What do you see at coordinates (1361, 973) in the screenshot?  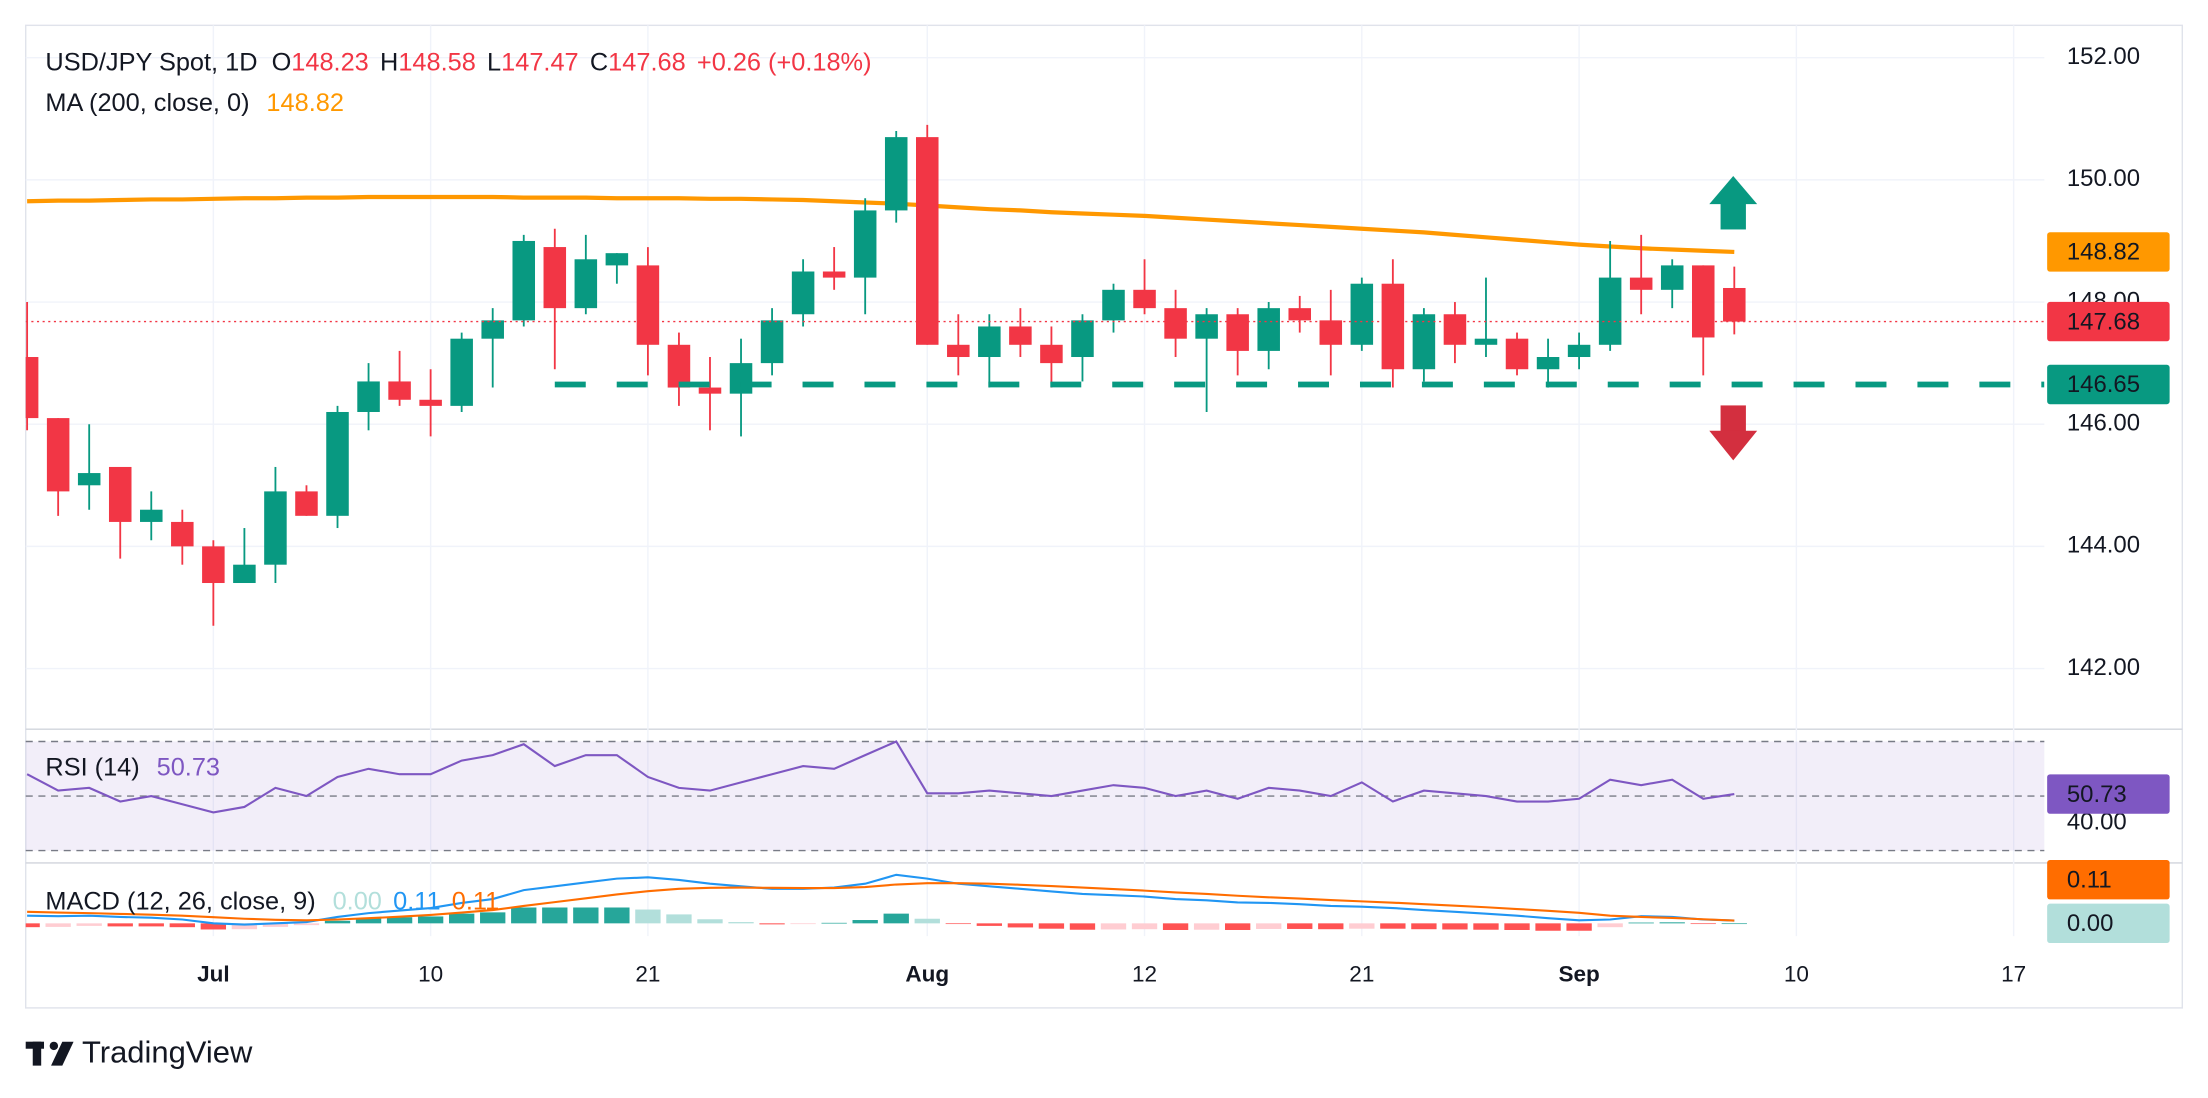 I see `x-tick-label: 21` at bounding box center [1361, 973].